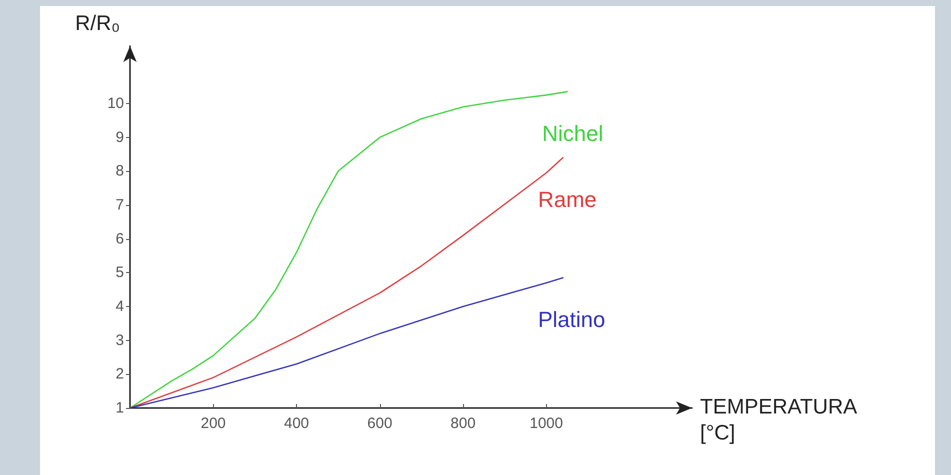  What do you see at coordinates (115, 103) in the screenshot?
I see `y-tick-label: 10` at bounding box center [115, 103].